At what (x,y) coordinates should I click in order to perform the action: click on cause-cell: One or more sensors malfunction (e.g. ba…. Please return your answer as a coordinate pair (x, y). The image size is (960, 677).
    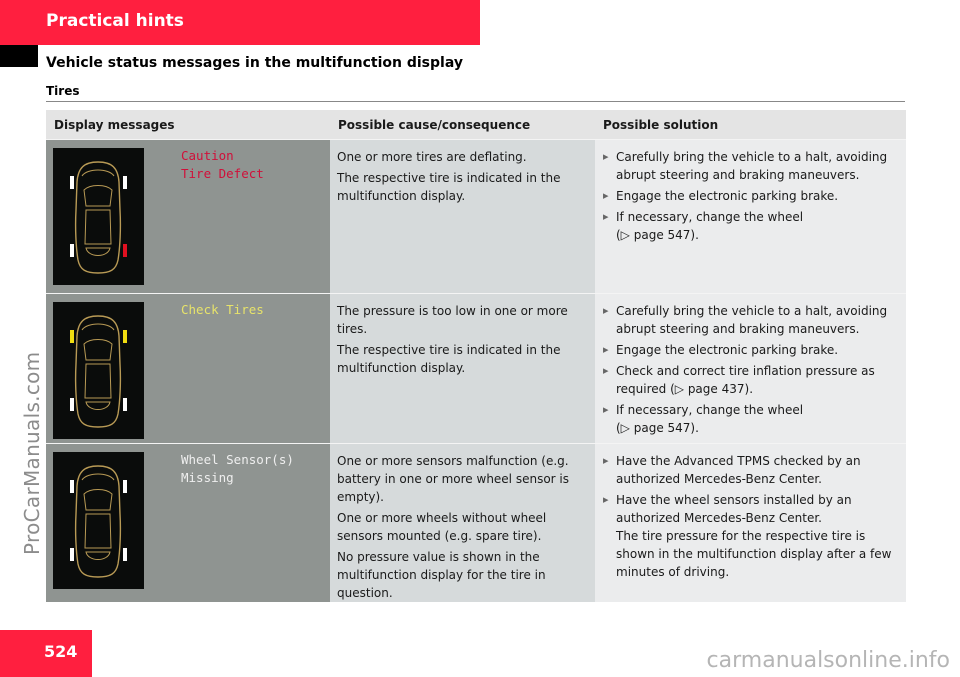
    Looking at the image, I should click on (462, 523).